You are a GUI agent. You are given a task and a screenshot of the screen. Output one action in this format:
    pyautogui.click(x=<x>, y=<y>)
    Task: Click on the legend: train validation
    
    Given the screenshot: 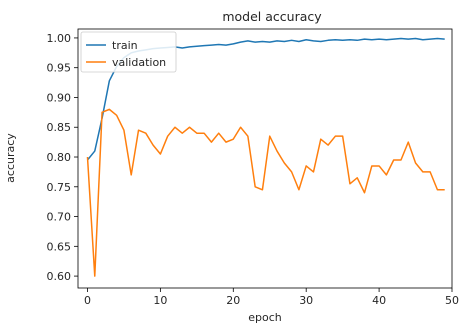 What is the action you would take?
    pyautogui.click(x=128, y=52)
    